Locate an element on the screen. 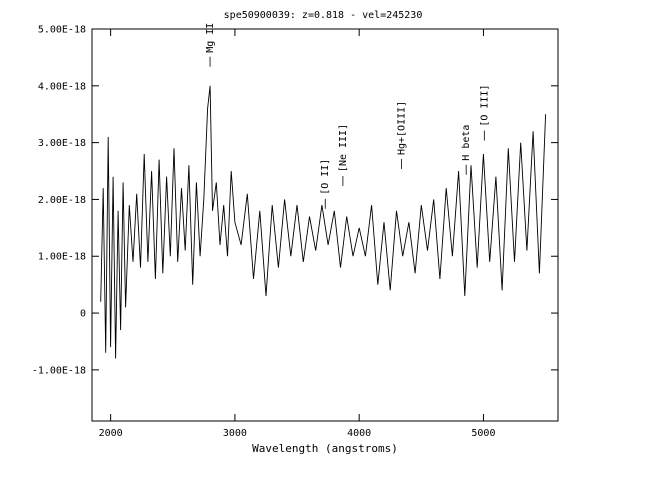  y-tick-label: 2.00E-18 is located at coordinates (62, 200).